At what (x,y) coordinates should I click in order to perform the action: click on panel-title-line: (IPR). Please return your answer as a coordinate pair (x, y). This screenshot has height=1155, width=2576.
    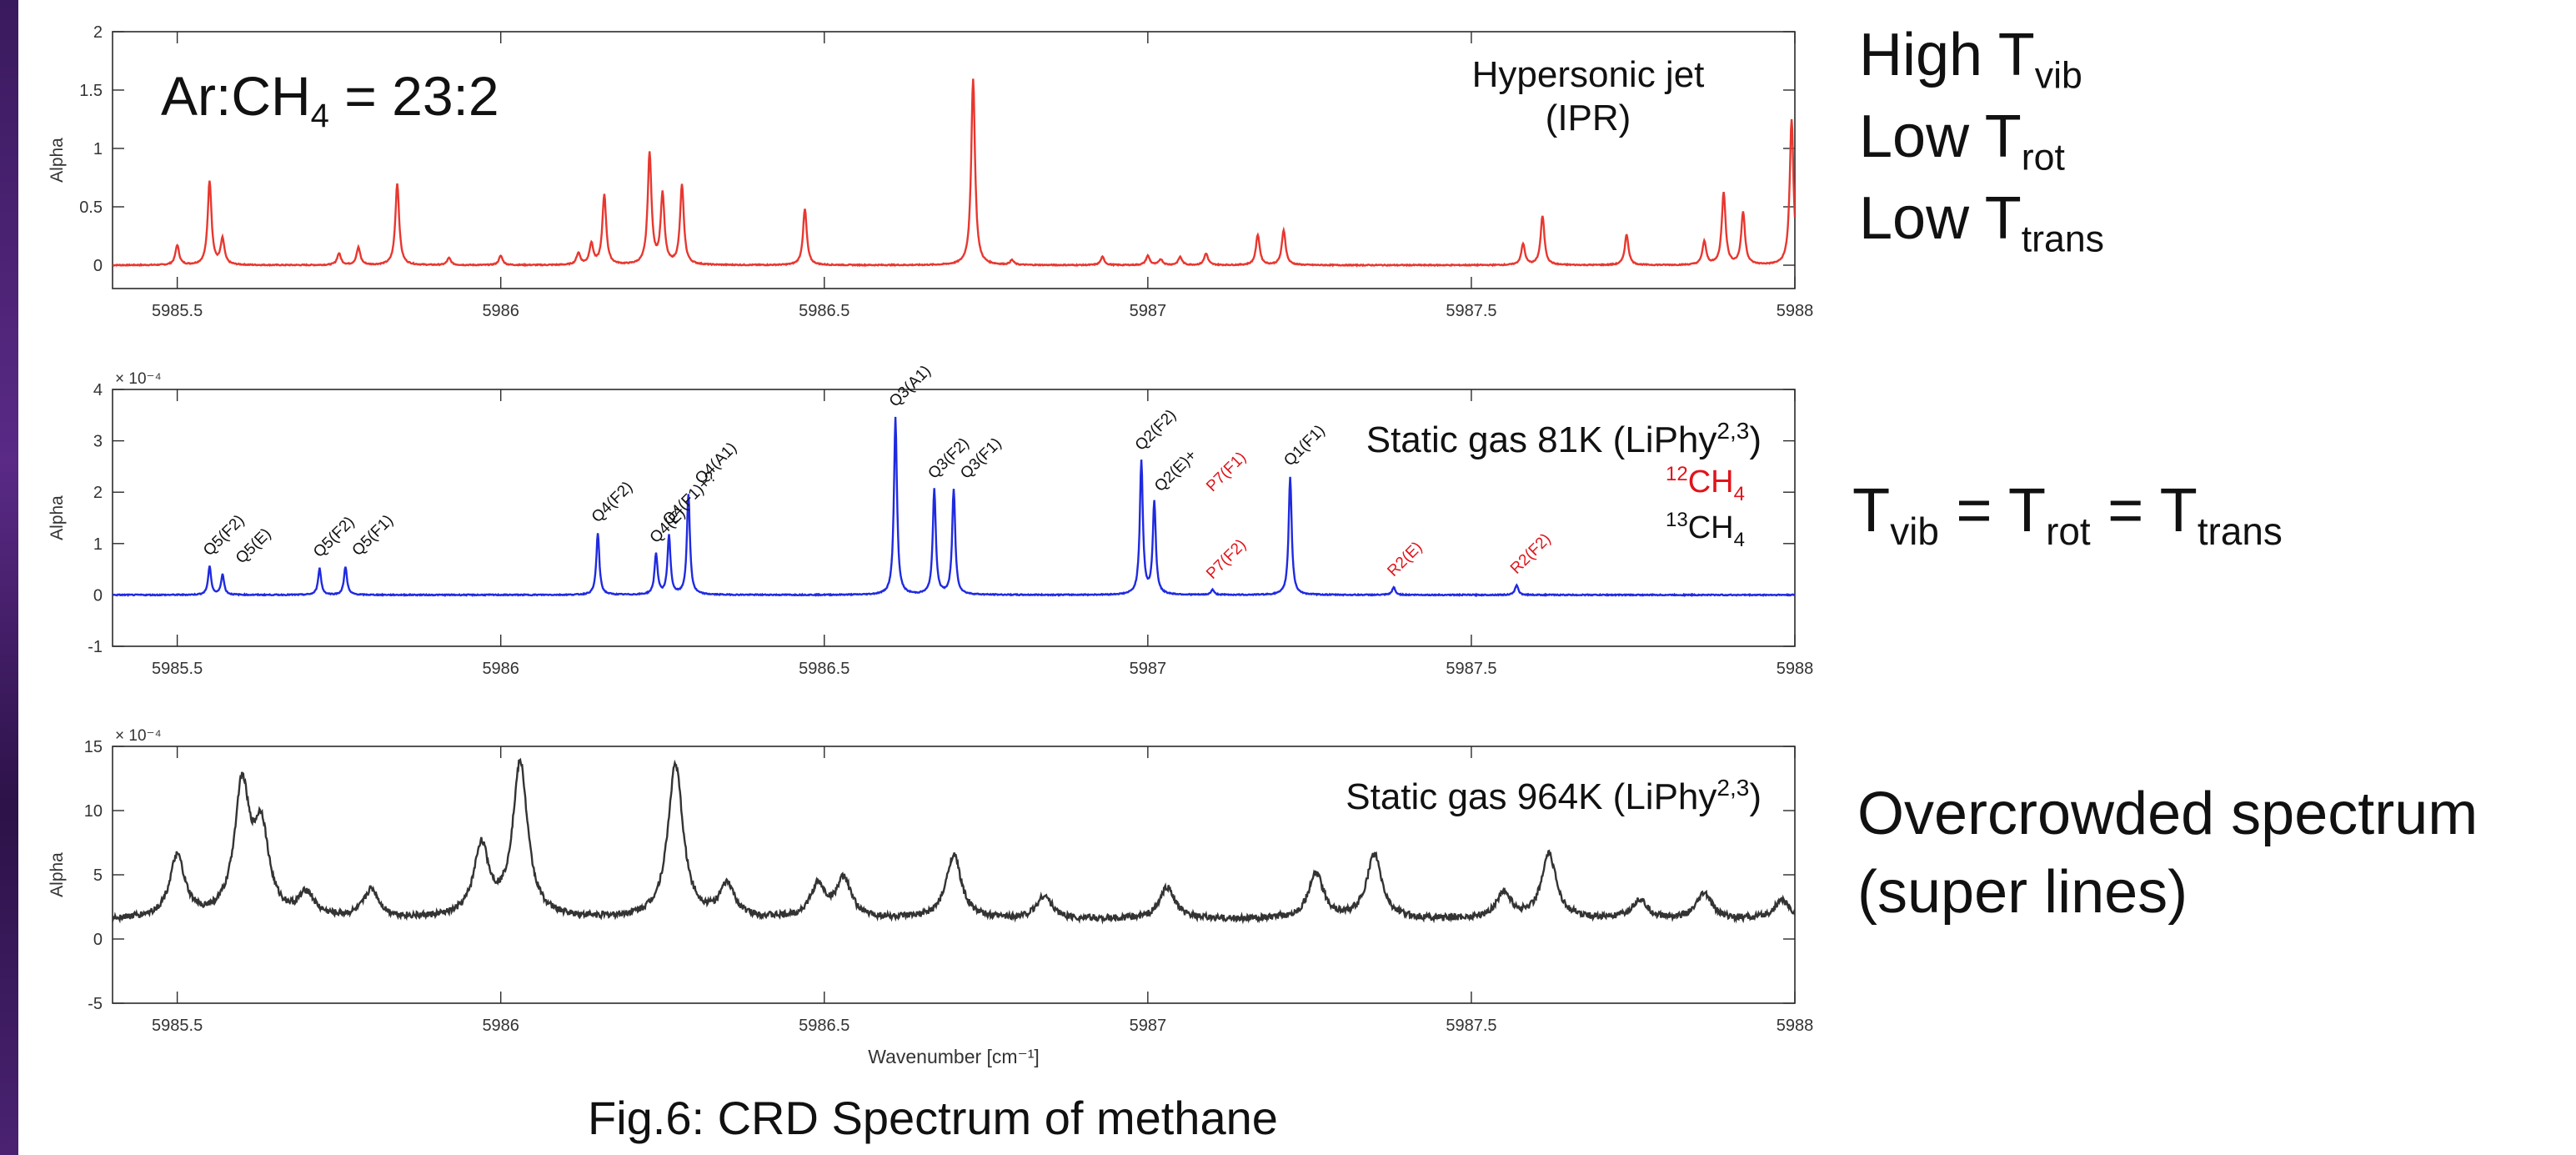
    Looking at the image, I should click on (1588, 118).